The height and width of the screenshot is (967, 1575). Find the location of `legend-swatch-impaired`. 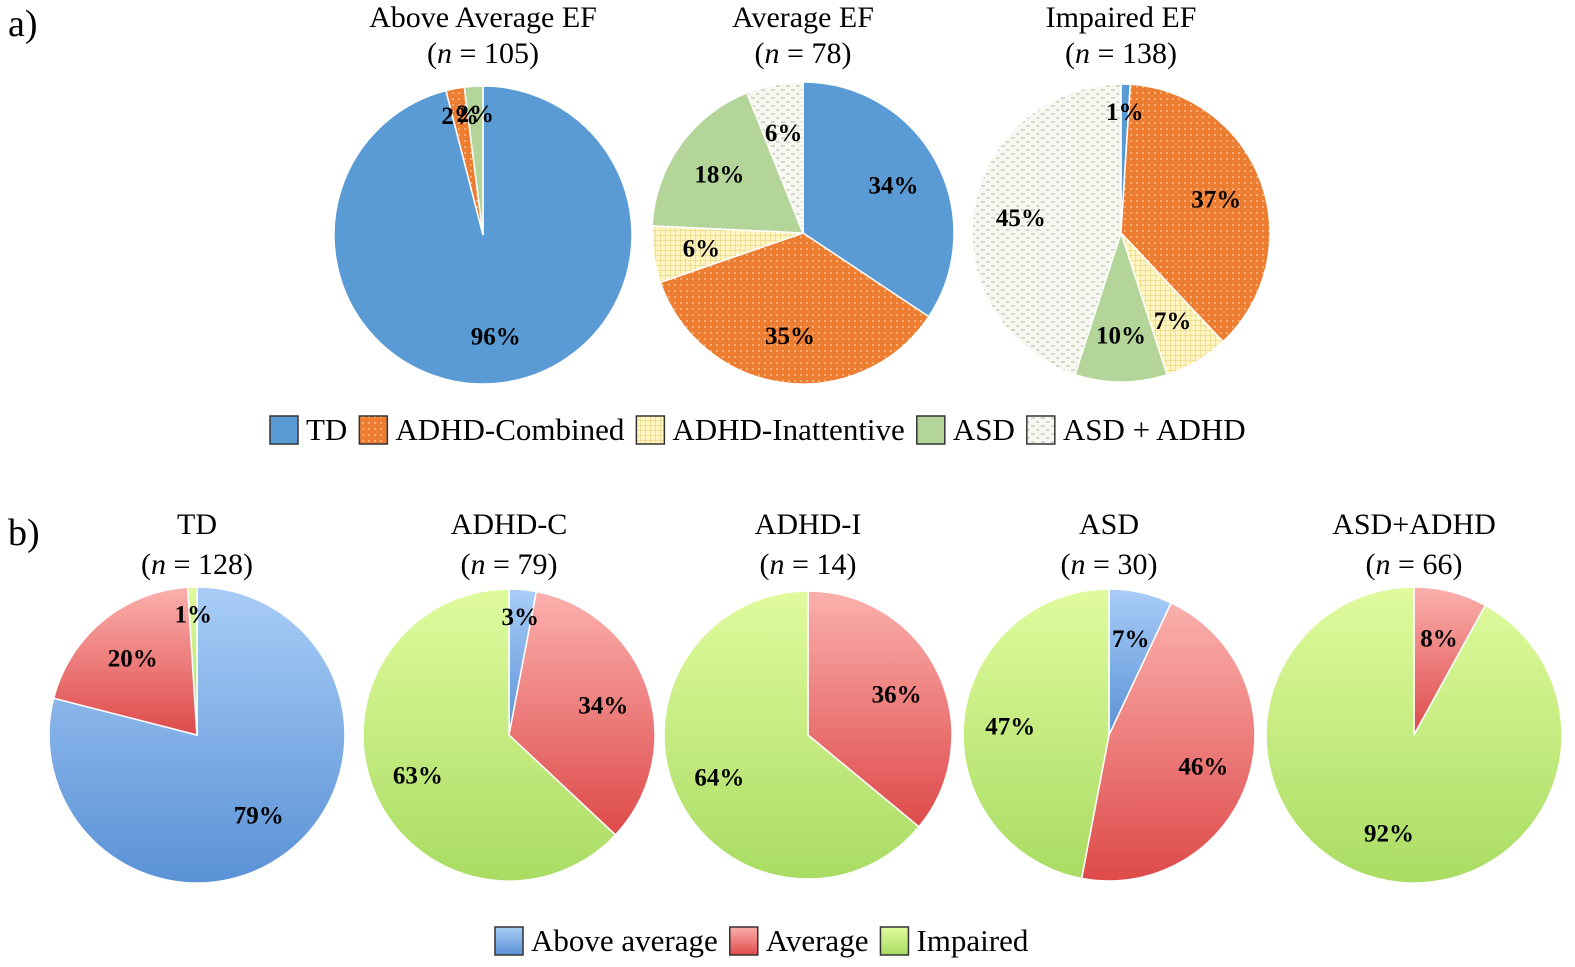

legend-swatch-impaired is located at coordinates (894, 941).